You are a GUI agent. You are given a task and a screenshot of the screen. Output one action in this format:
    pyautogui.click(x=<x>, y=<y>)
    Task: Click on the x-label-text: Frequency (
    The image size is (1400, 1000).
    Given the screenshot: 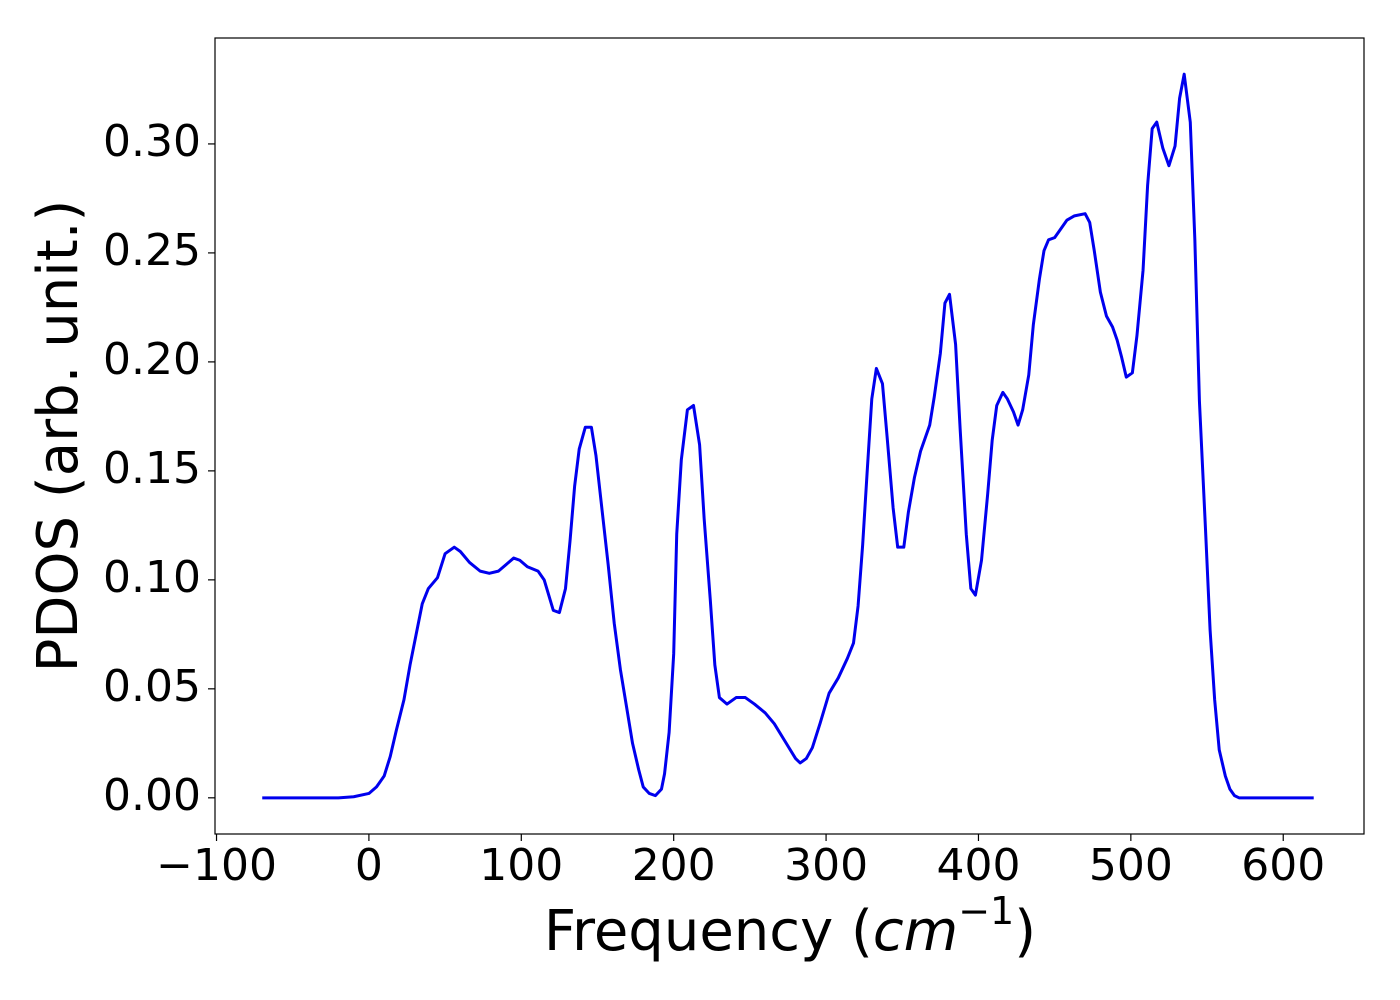 What is the action you would take?
    pyautogui.click(x=708, y=931)
    